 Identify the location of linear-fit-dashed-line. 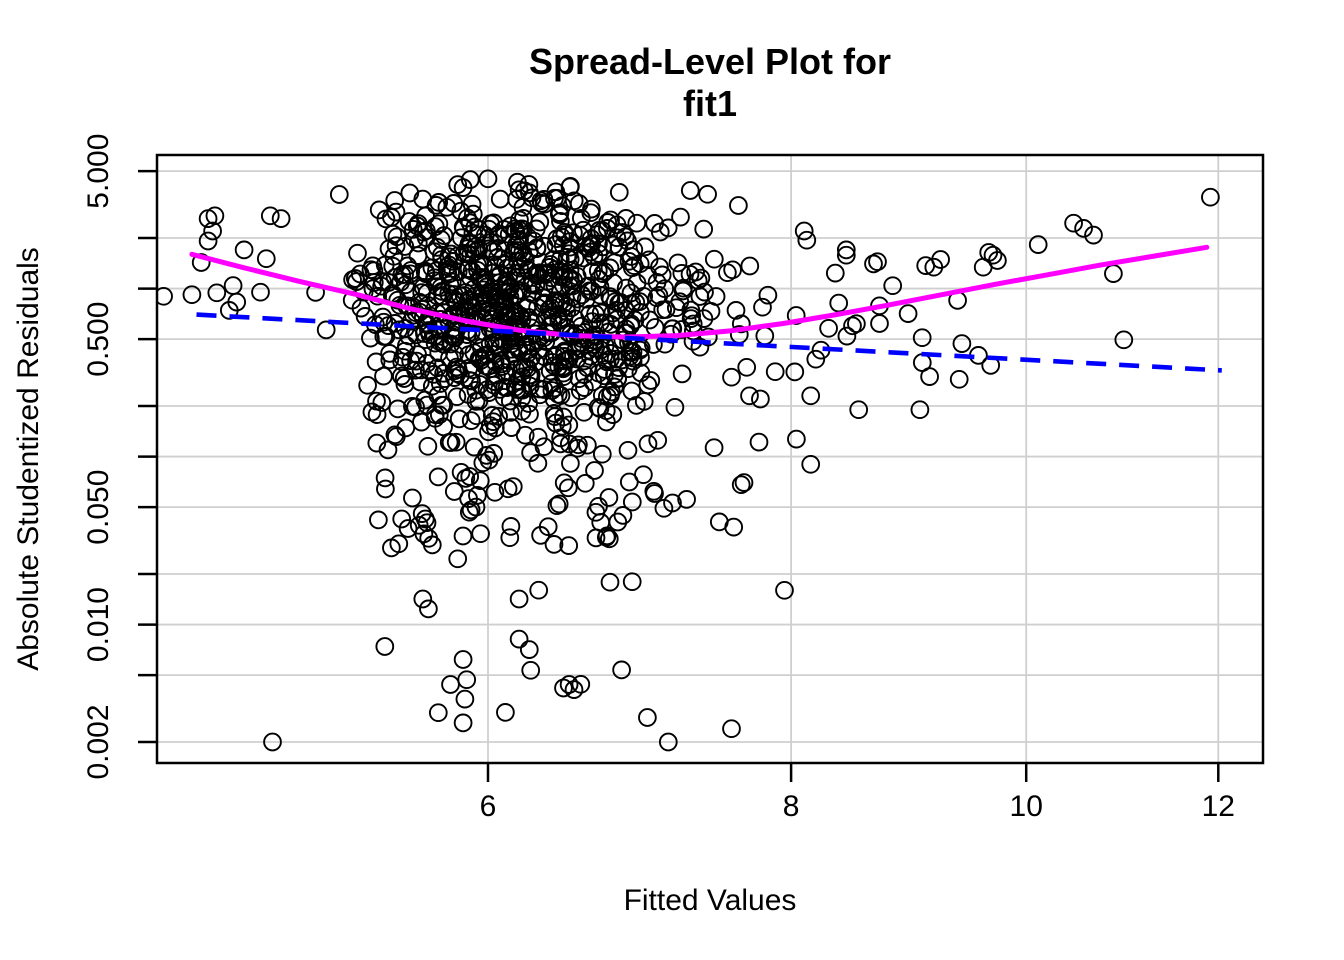
(709, 342).